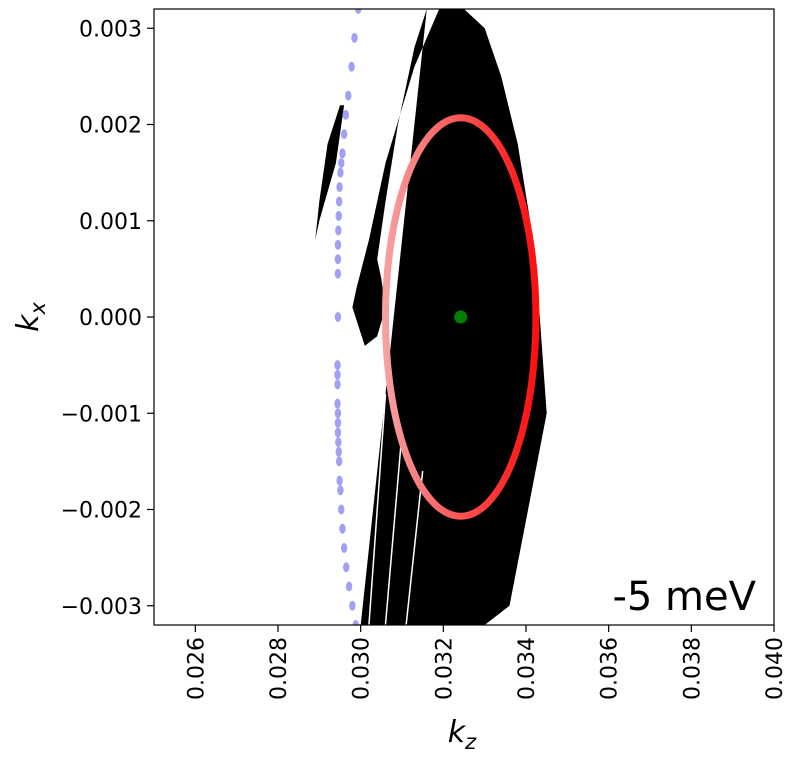  Describe the element at coordinates (610, 668) in the screenshot. I see `x-tick-label: 0.036` at that location.